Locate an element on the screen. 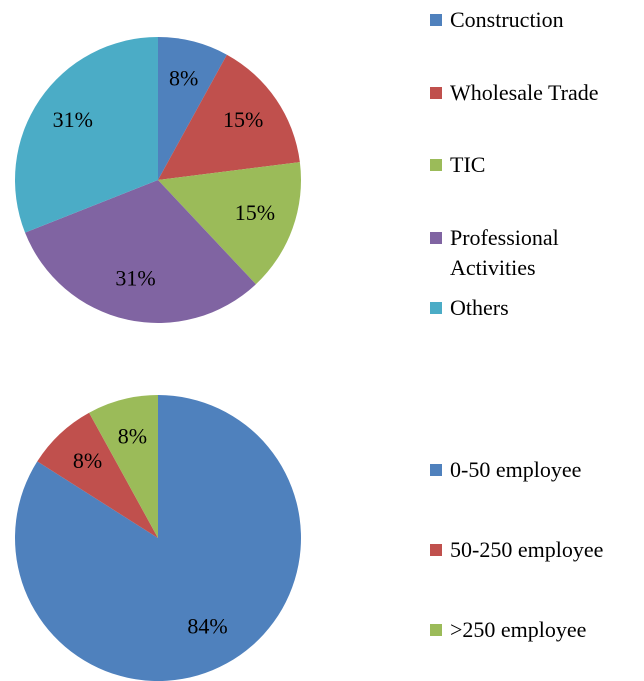 The width and height of the screenshot is (644, 681). legend-item: Wholesale Trade is located at coordinates (530, 93).